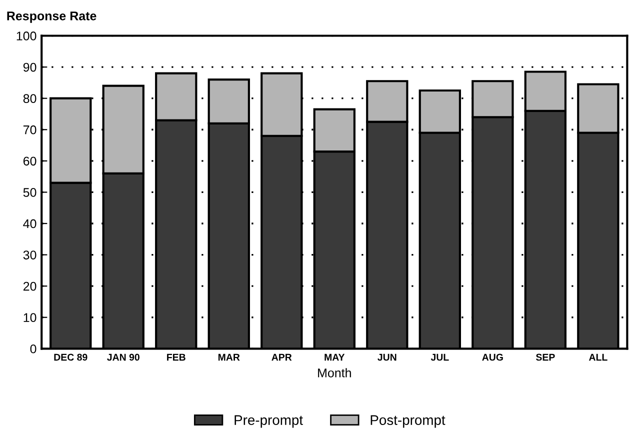  Describe the element at coordinates (176, 357) in the screenshot. I see `x-tick-label: FEB` at that location.